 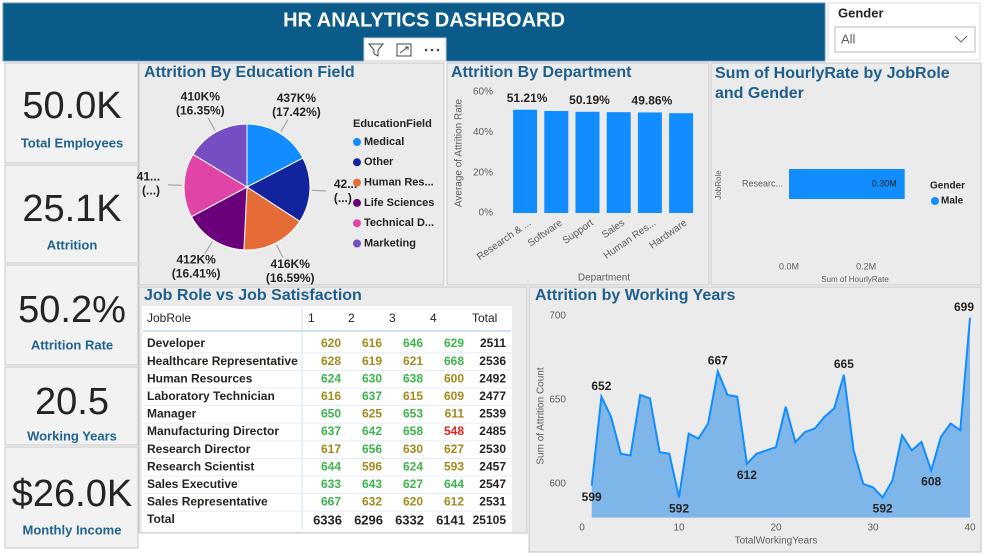 I want to click on filter-icon, so click(x=376, y=50).